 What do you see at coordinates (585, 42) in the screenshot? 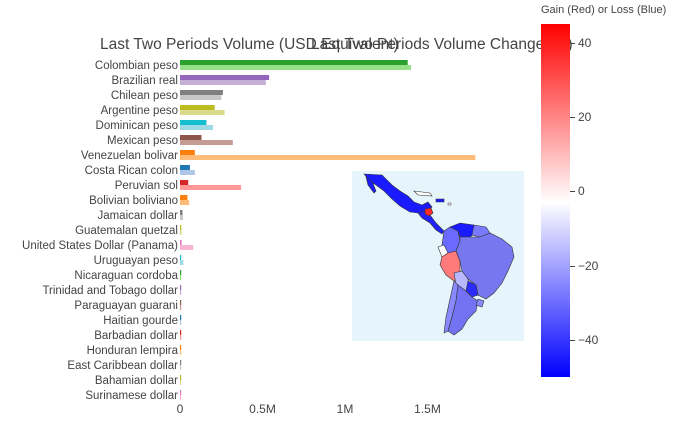
I see `colorbar-tick-label: 40` at bounding box center [585, 42].